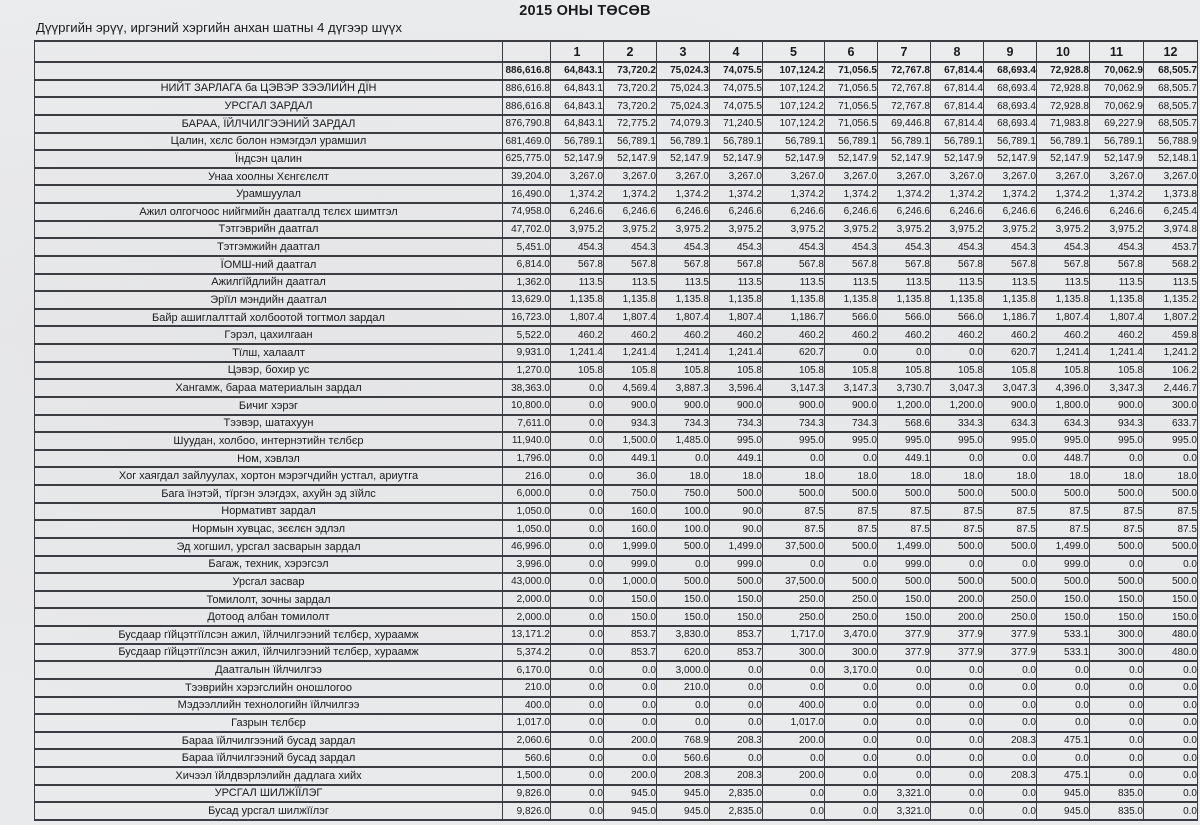 Image resolution: width=1200 pixels, height=825 pixels. What do you see at coordinates (1170, 300) in the screenshot?
I see `month-value-cell: 1,135.2` at bounding box center [1170, 300].